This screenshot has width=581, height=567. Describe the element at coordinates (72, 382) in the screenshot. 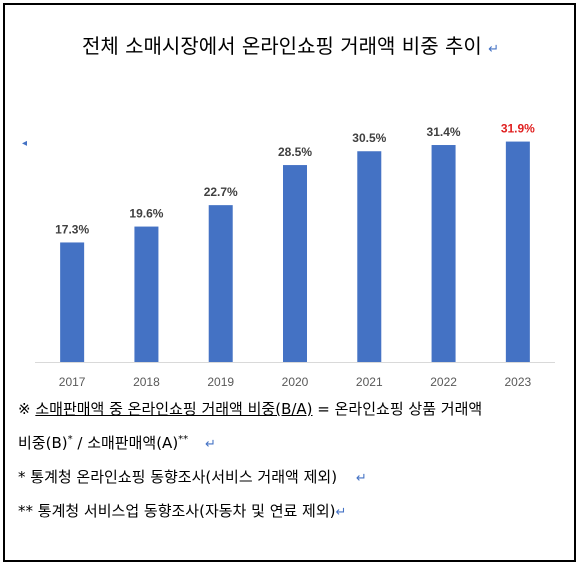

I see `x-tick-2017: 2017` at that location.